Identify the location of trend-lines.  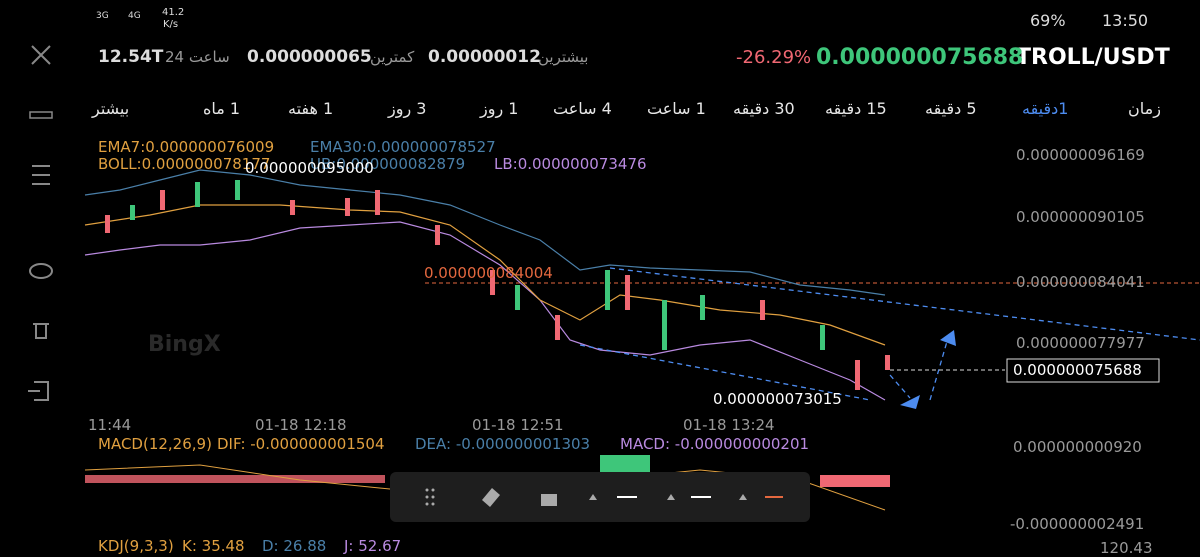
(889, 334).